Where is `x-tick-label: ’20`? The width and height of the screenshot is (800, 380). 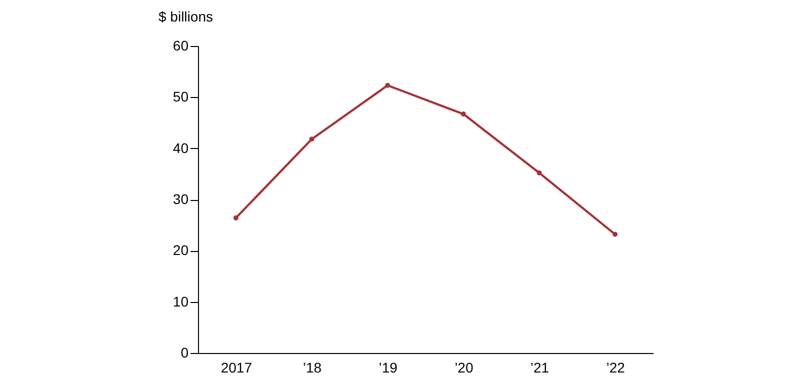
x-tick-label: ’20 is located at coordinates (464, 368).